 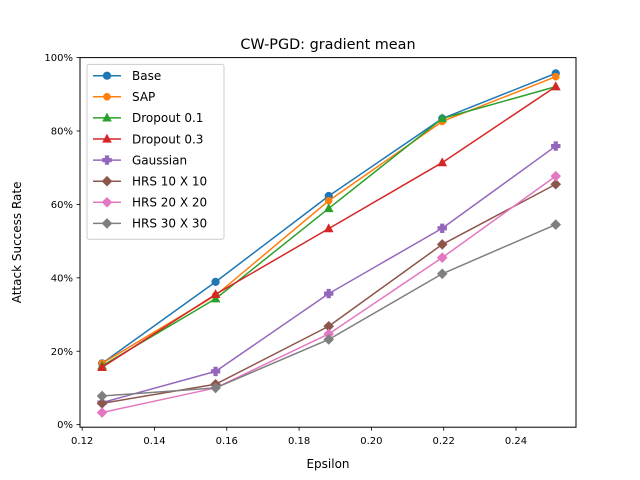 I want to click on y-tick-label: 80%, so click(x=62, y=132).